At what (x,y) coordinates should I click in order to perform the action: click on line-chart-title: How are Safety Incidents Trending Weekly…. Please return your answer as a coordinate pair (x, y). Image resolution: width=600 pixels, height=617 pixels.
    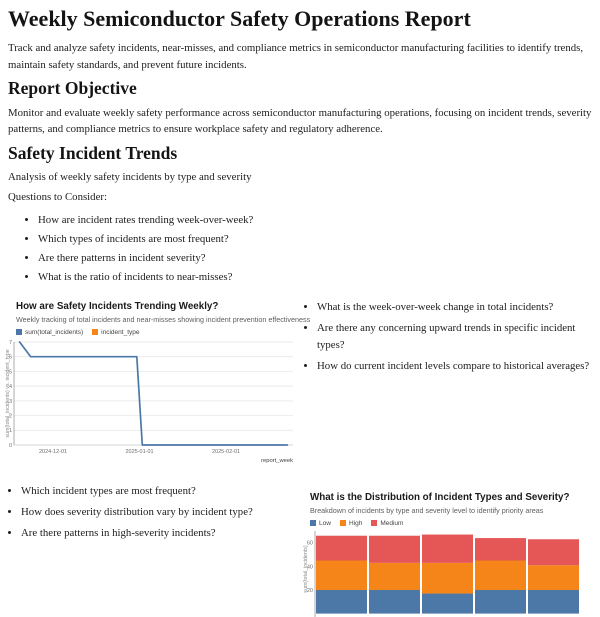
    Looking at the image, I should click on (117, 306).